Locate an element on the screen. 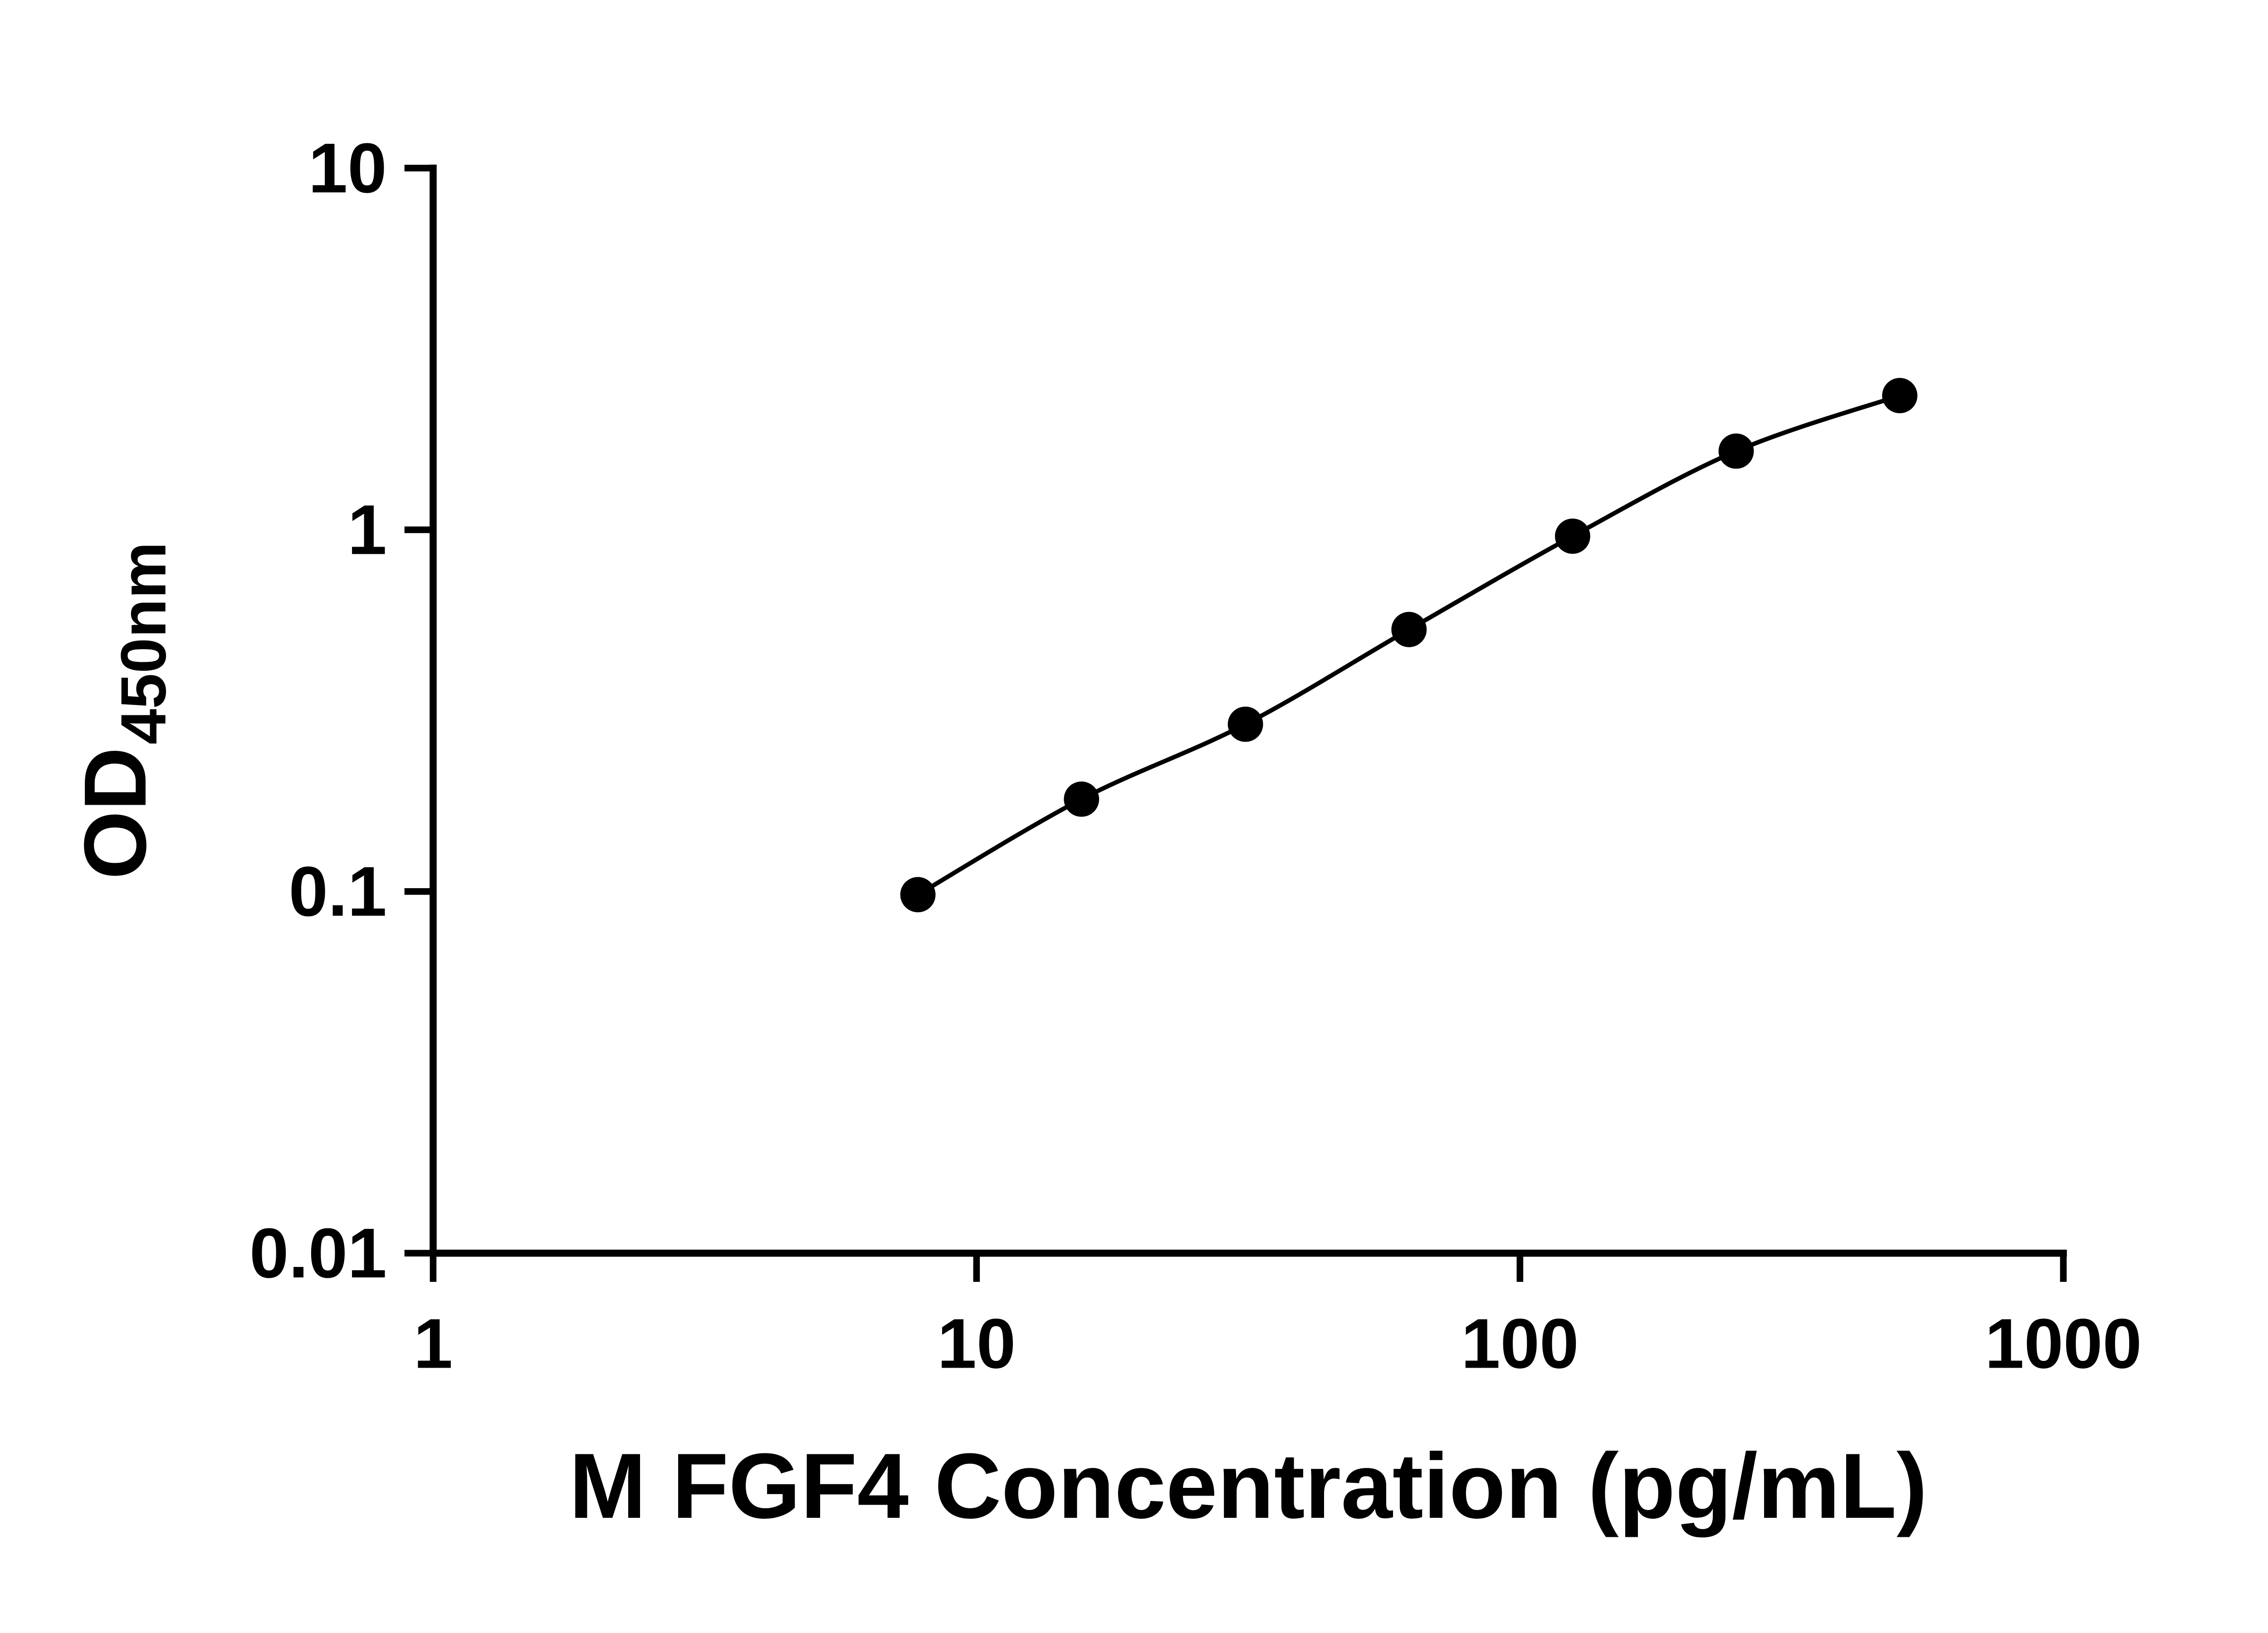 The width and height of the screenshot is (2268, 1633). x-tick-label: 10 is located at coordinates (976, 1343).